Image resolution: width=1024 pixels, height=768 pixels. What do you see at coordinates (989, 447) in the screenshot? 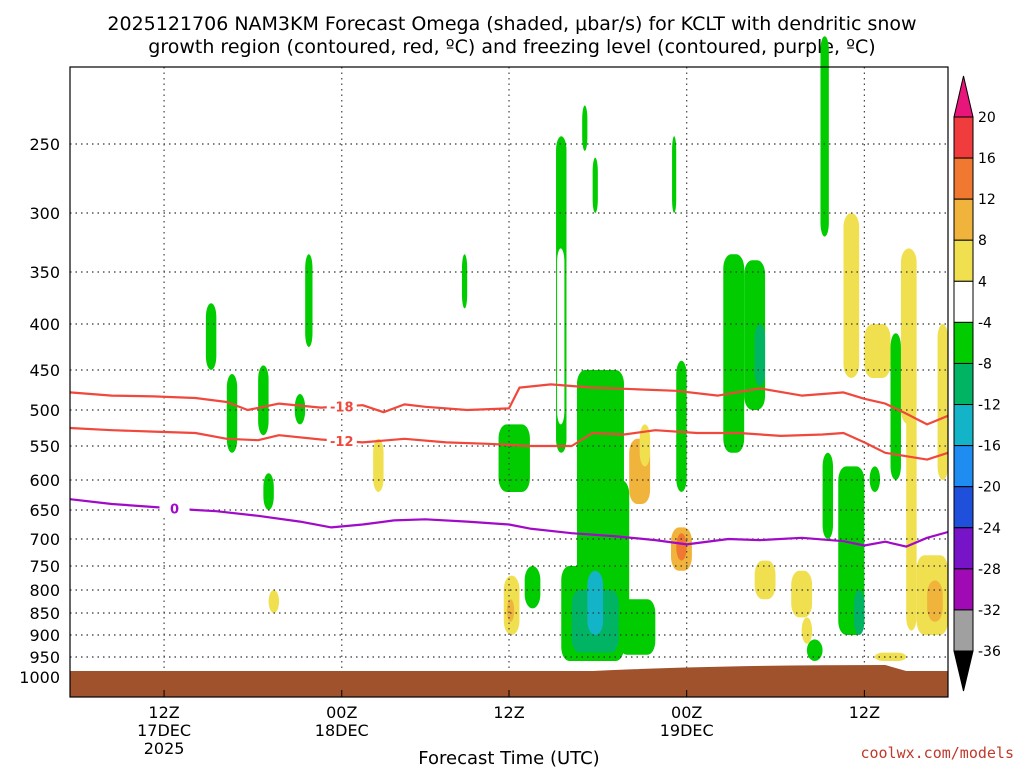
I see `colorbar-label--16: -16` at bounding box center [989, 447].